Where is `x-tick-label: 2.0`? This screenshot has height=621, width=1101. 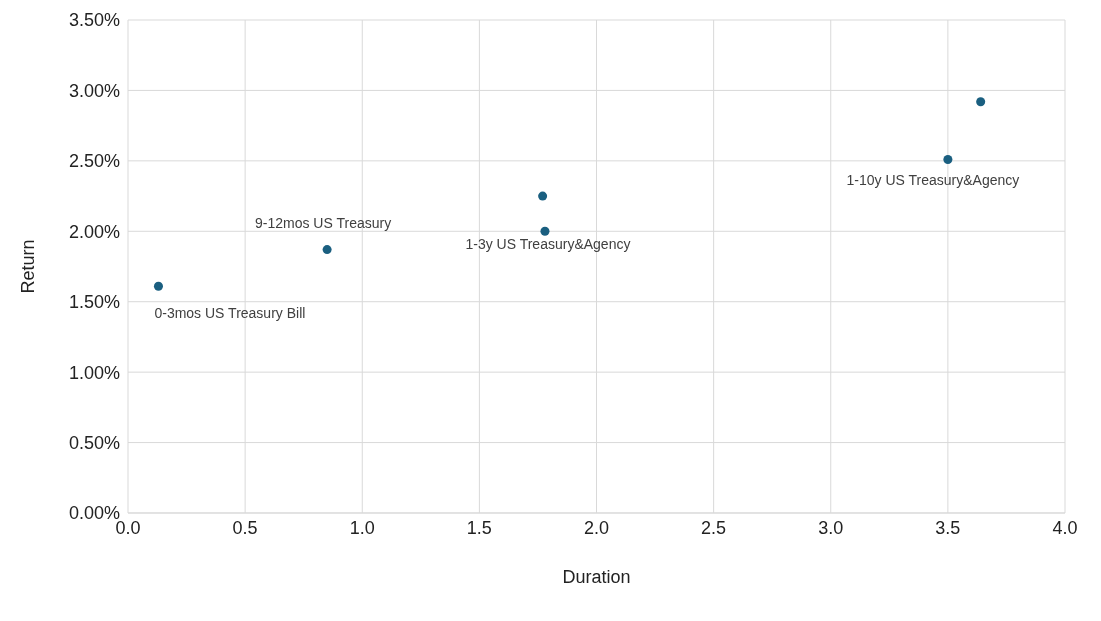 x-tick-label: 2.0 is located at coordinates (596, 527).